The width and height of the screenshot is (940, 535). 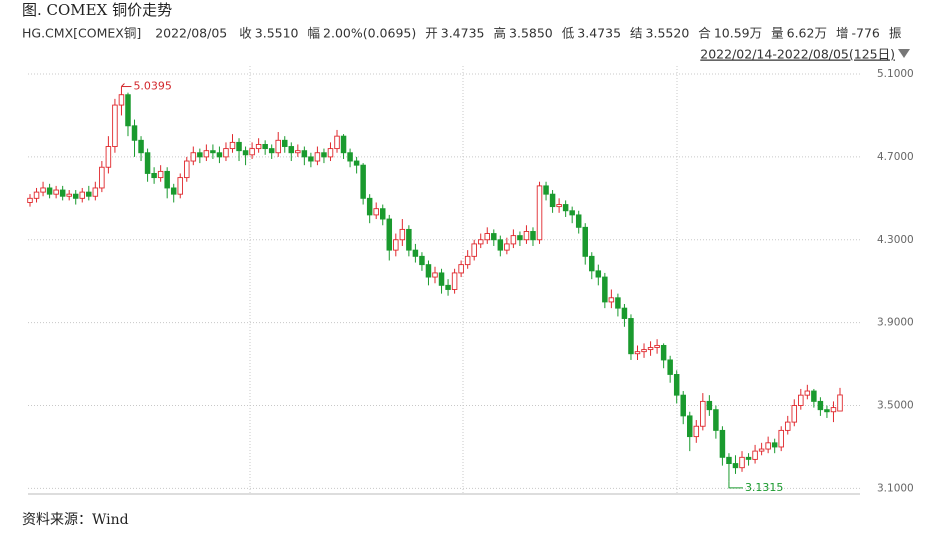 What do you see at coordinates (904, 53) in the screenshot?
I see `range-dropdown` at bounding box center [904, 53].